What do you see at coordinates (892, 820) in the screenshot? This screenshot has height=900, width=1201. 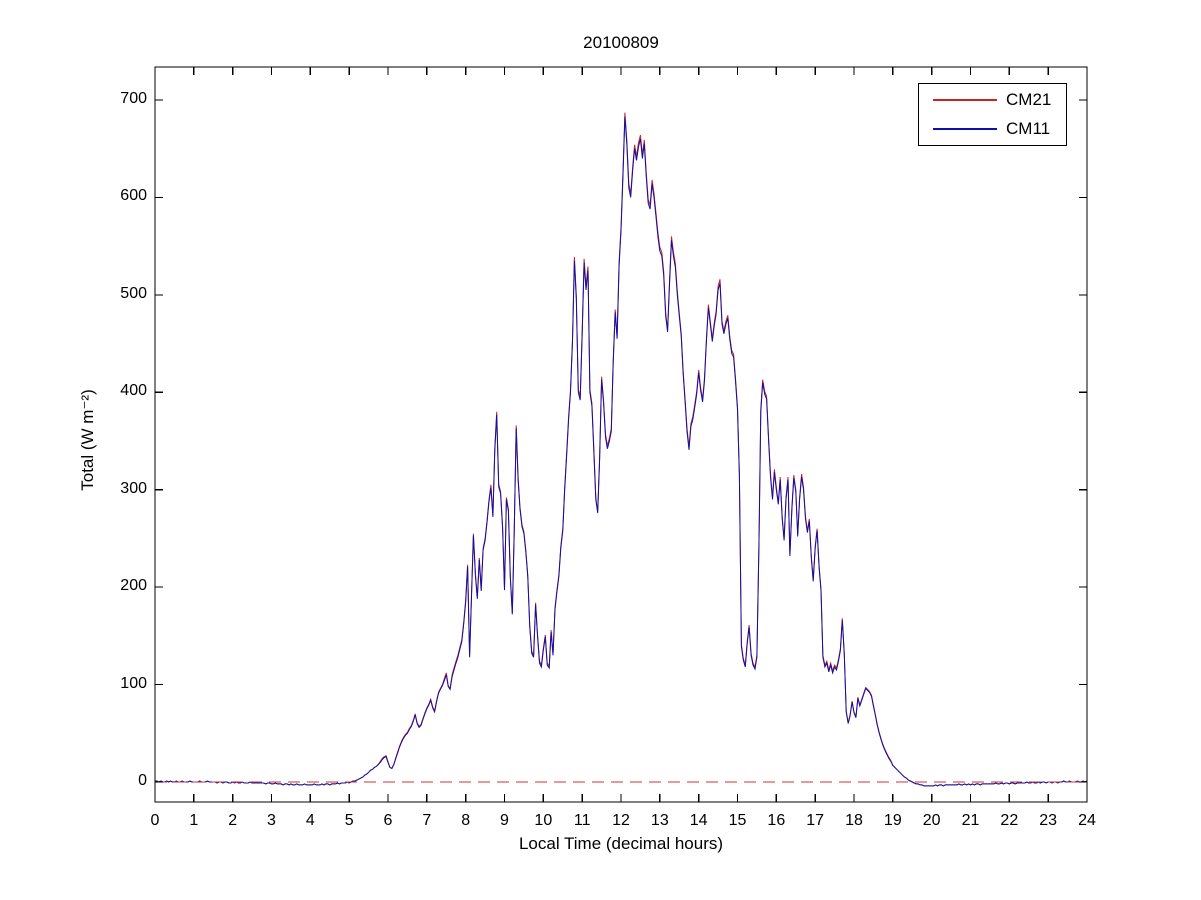 I see `x-tick-label: 19` at bounding box center [892, 820].